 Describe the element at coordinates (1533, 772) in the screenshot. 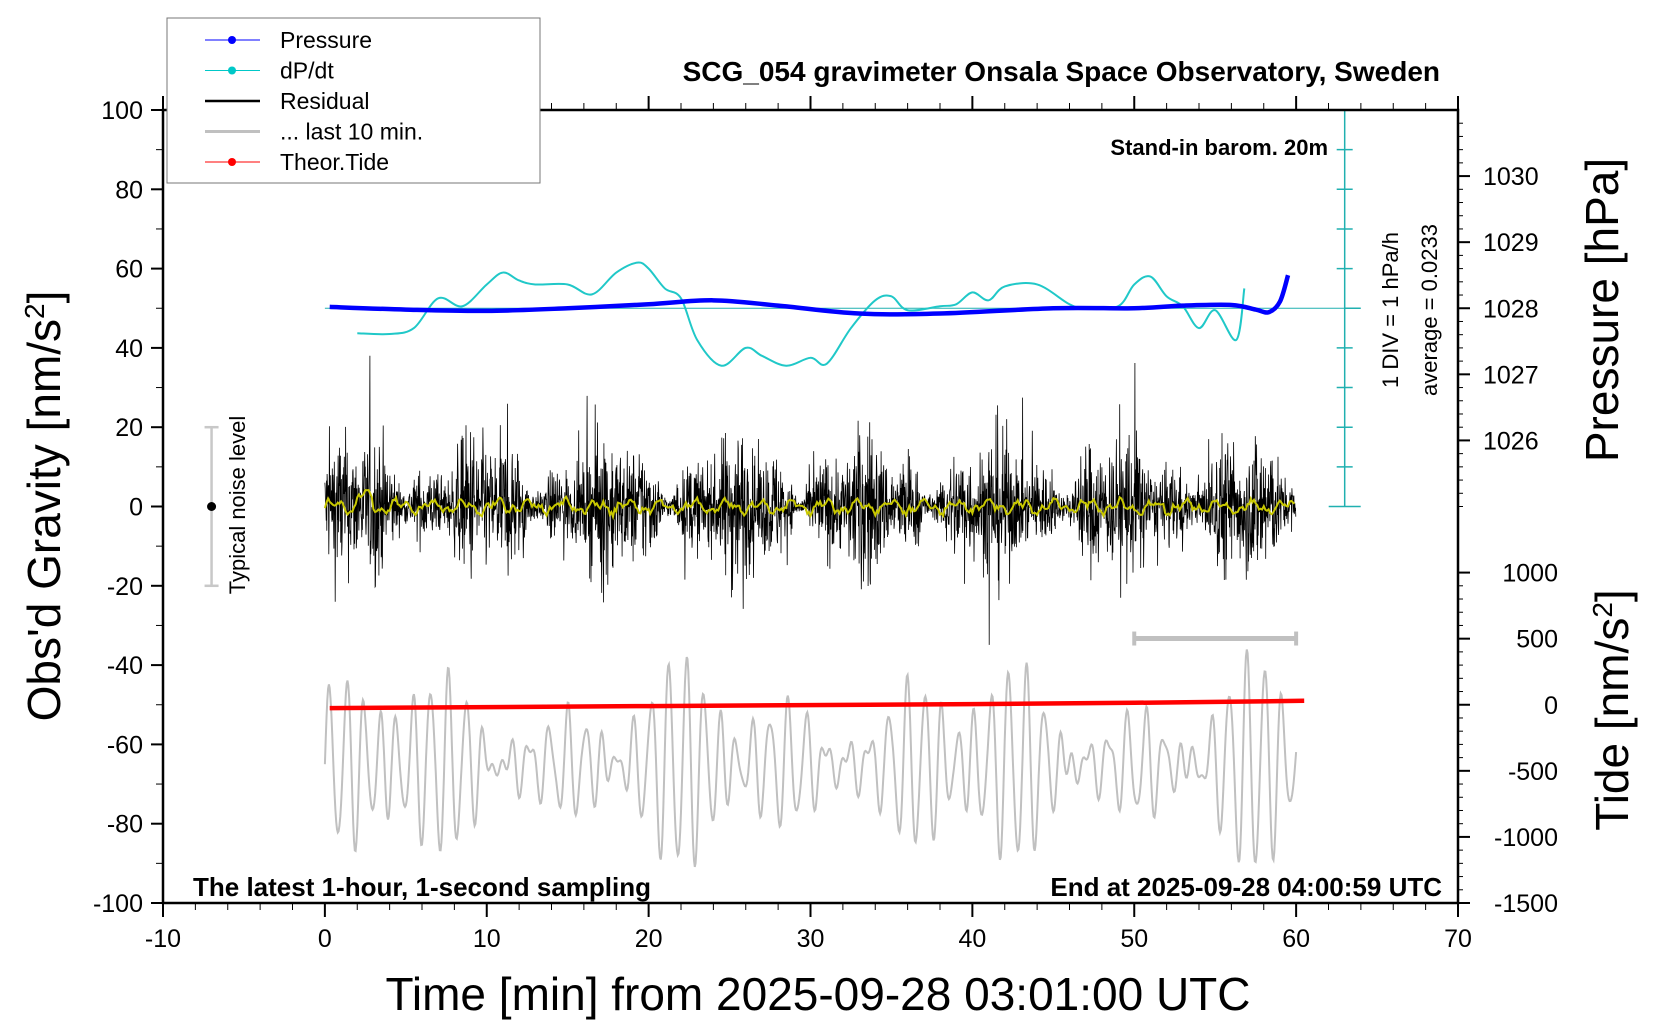

I see `tide-tick-label: -500` at that location.